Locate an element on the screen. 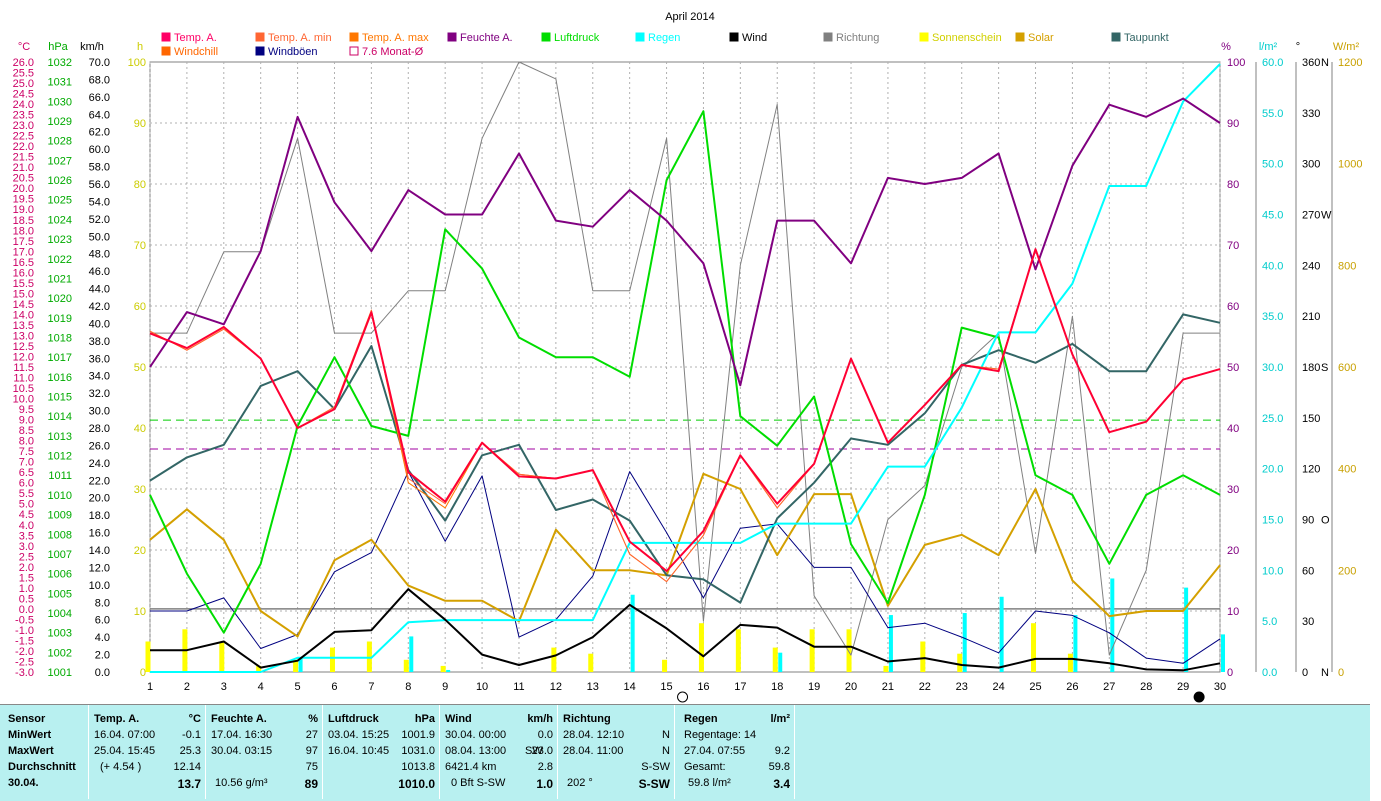  temp-axis-tick: -0.5 is located at coordinates (24, 620).